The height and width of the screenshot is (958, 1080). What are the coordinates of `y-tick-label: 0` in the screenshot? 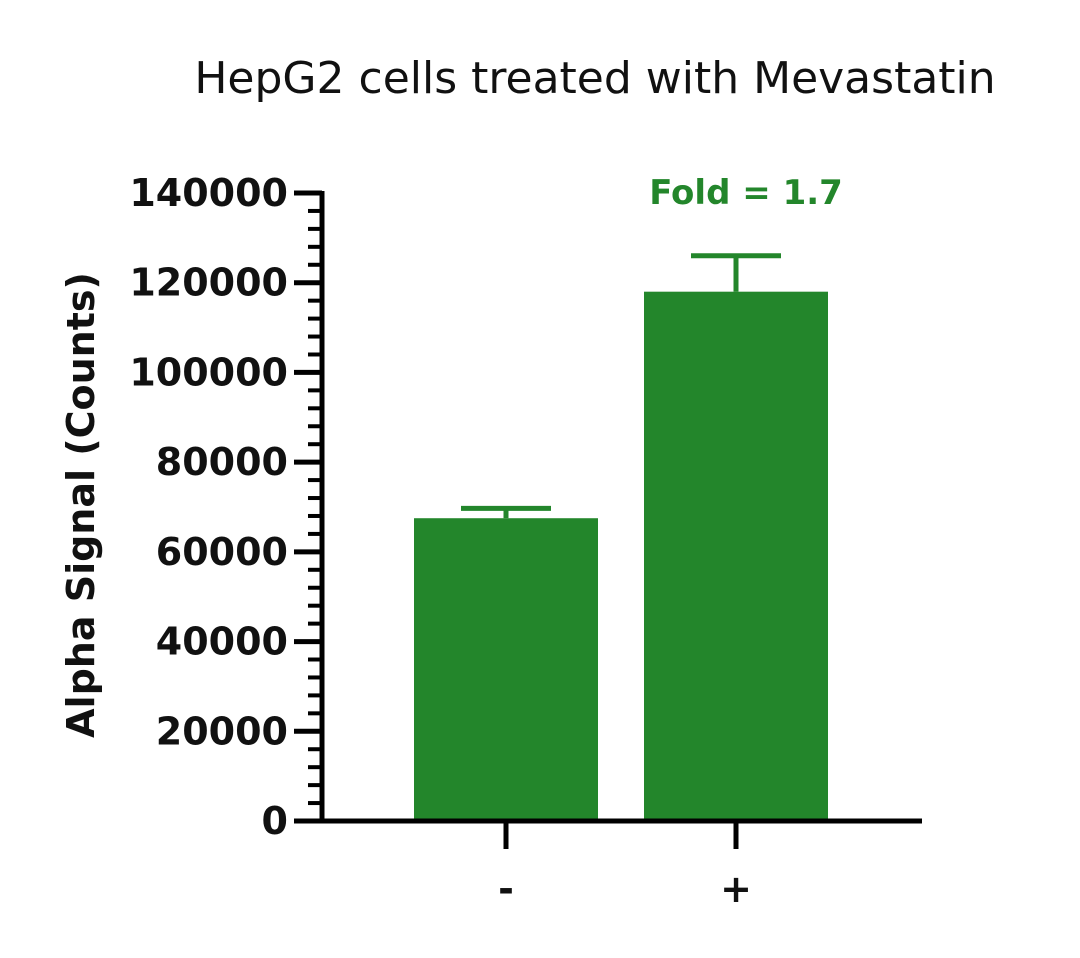 It's located at (275, 821).